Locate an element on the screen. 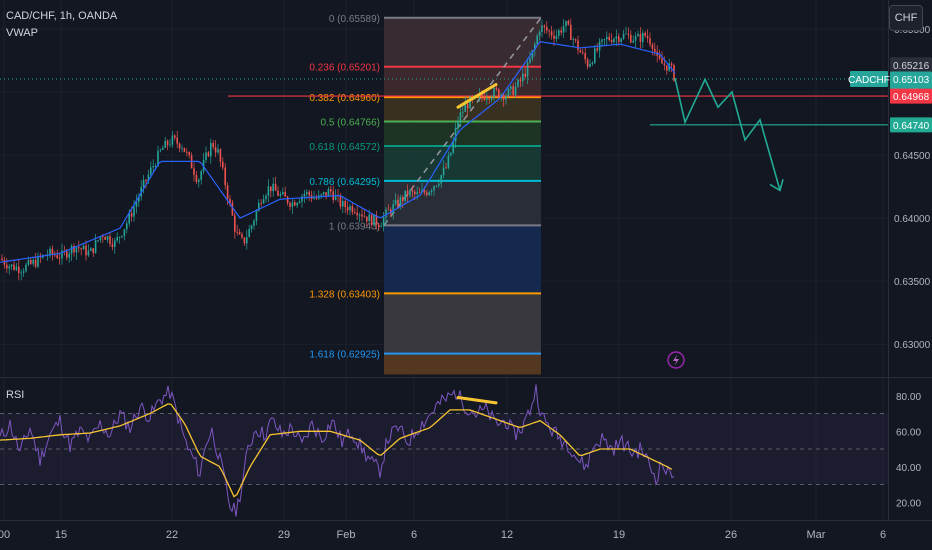 This screenshot has height=550, width=932. projection-path is located at coordinates (725, 223).